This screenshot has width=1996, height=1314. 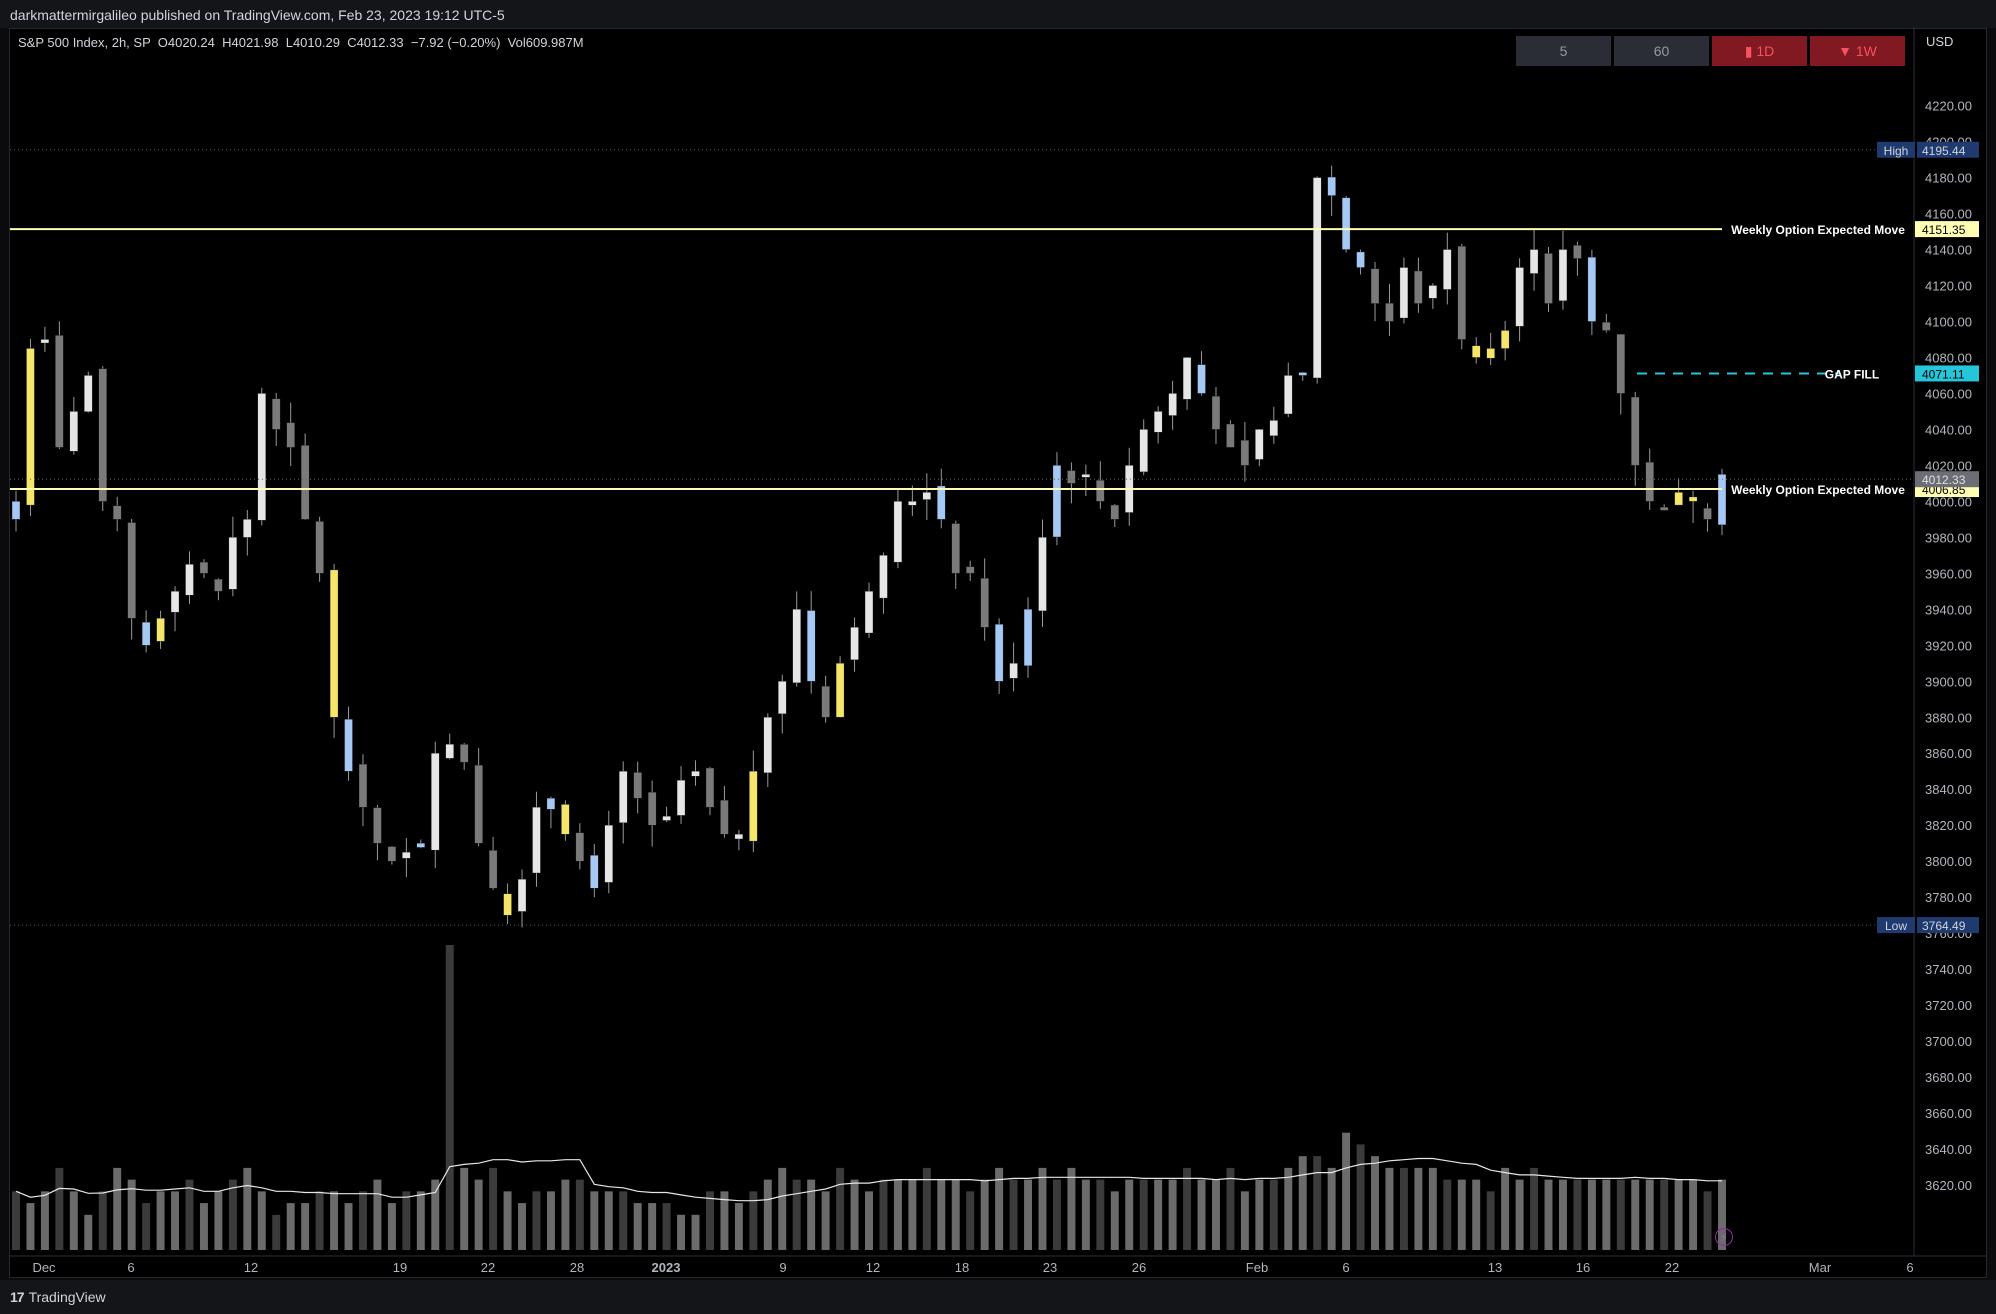 What do you see at coordinates (1948, 789) in the screenshot?
I see `y-tick-label: 3840.00` at bounding box center [1948, 789].